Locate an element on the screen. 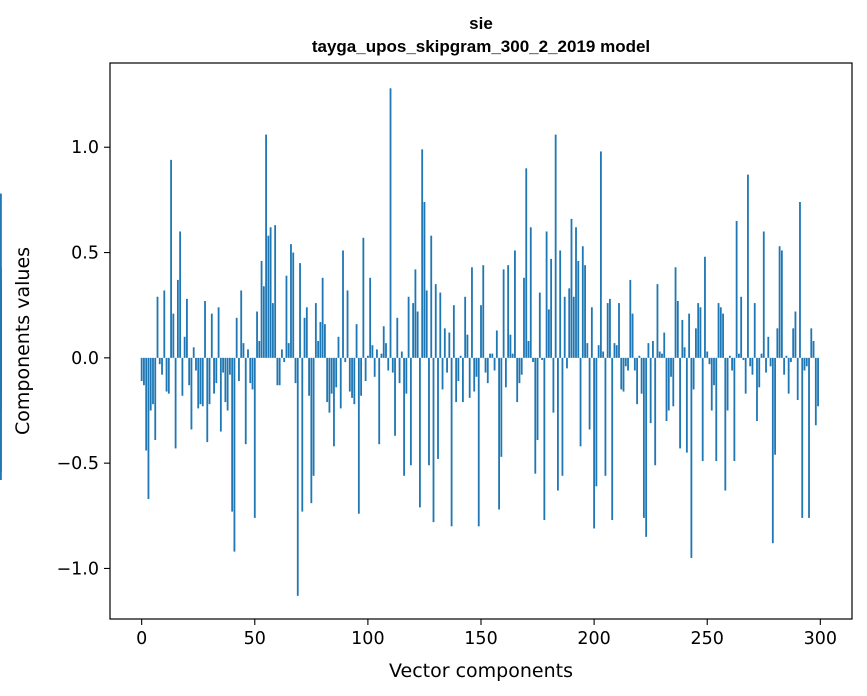 The height and width of the screenshot is (696, 867). x-tick-label: 250 is located at coordinates (707, 639).